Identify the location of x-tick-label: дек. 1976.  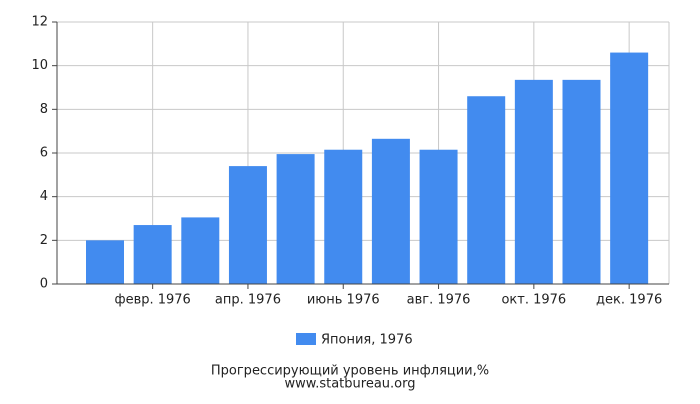
(629, 300).